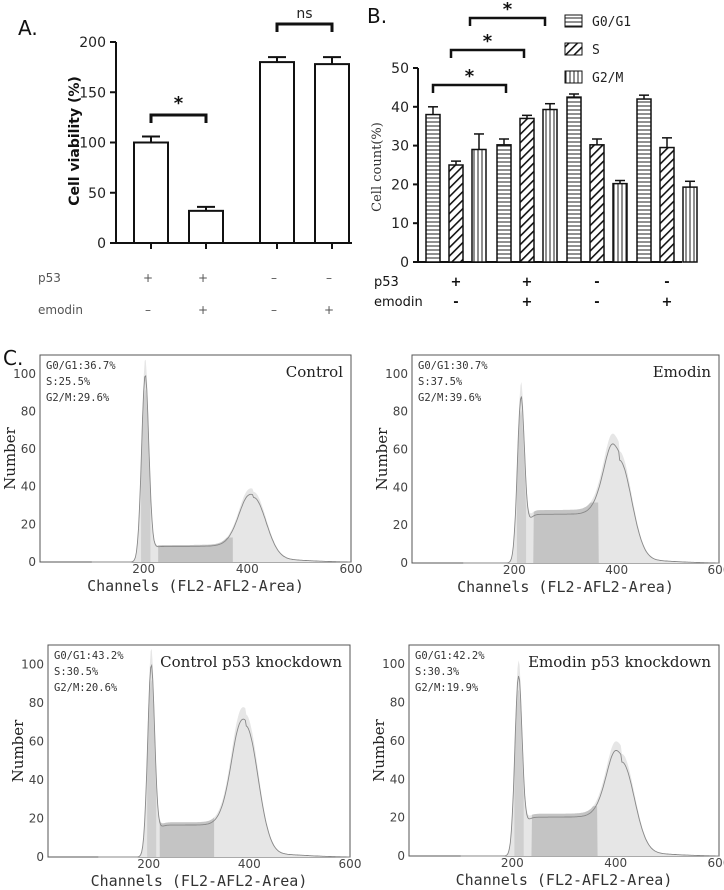 Image resolution: width=724 pixels, height=890 pixels. I want to click on viability-y-axis-label: Cell viability (%), so click(75, 141).